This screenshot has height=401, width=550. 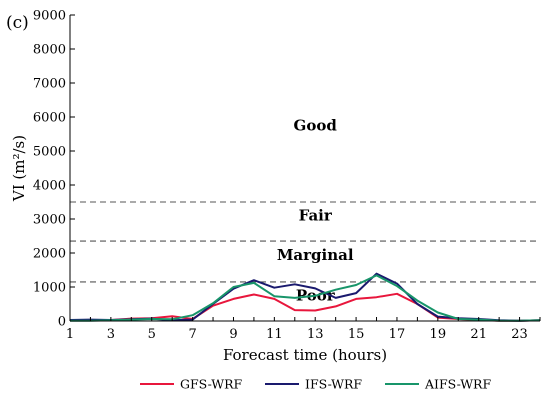 I want to click on x-tick-label: 1, so click(x=70, y=334).